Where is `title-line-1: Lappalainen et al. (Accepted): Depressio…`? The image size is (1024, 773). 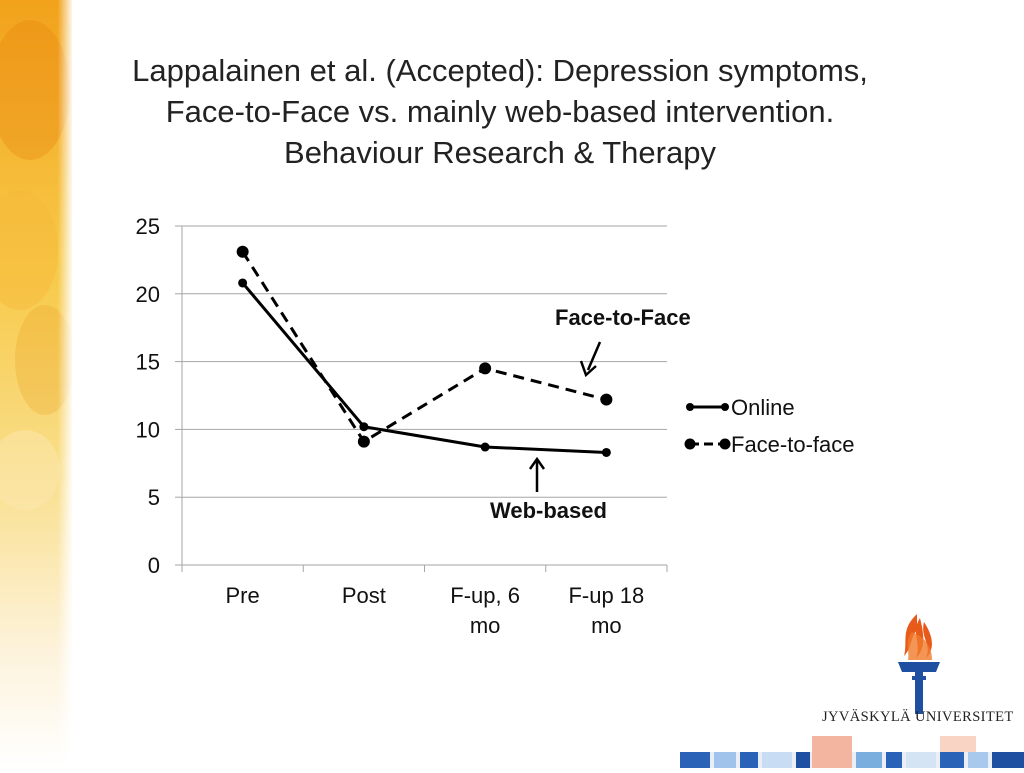
title-line-1: Lappalainen et al. (Accepted): Depressio… is located at coordinates (500, 70).